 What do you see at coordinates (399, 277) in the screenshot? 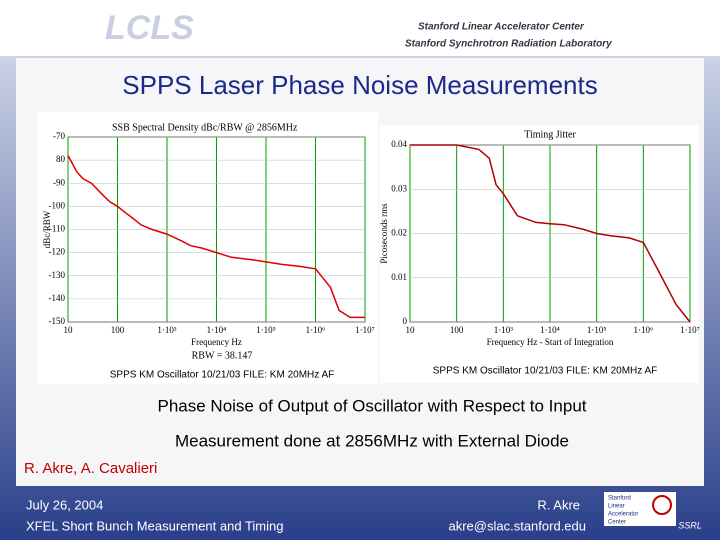
I see `y-tick-label: 0.01` at bounding box center [399, 277].